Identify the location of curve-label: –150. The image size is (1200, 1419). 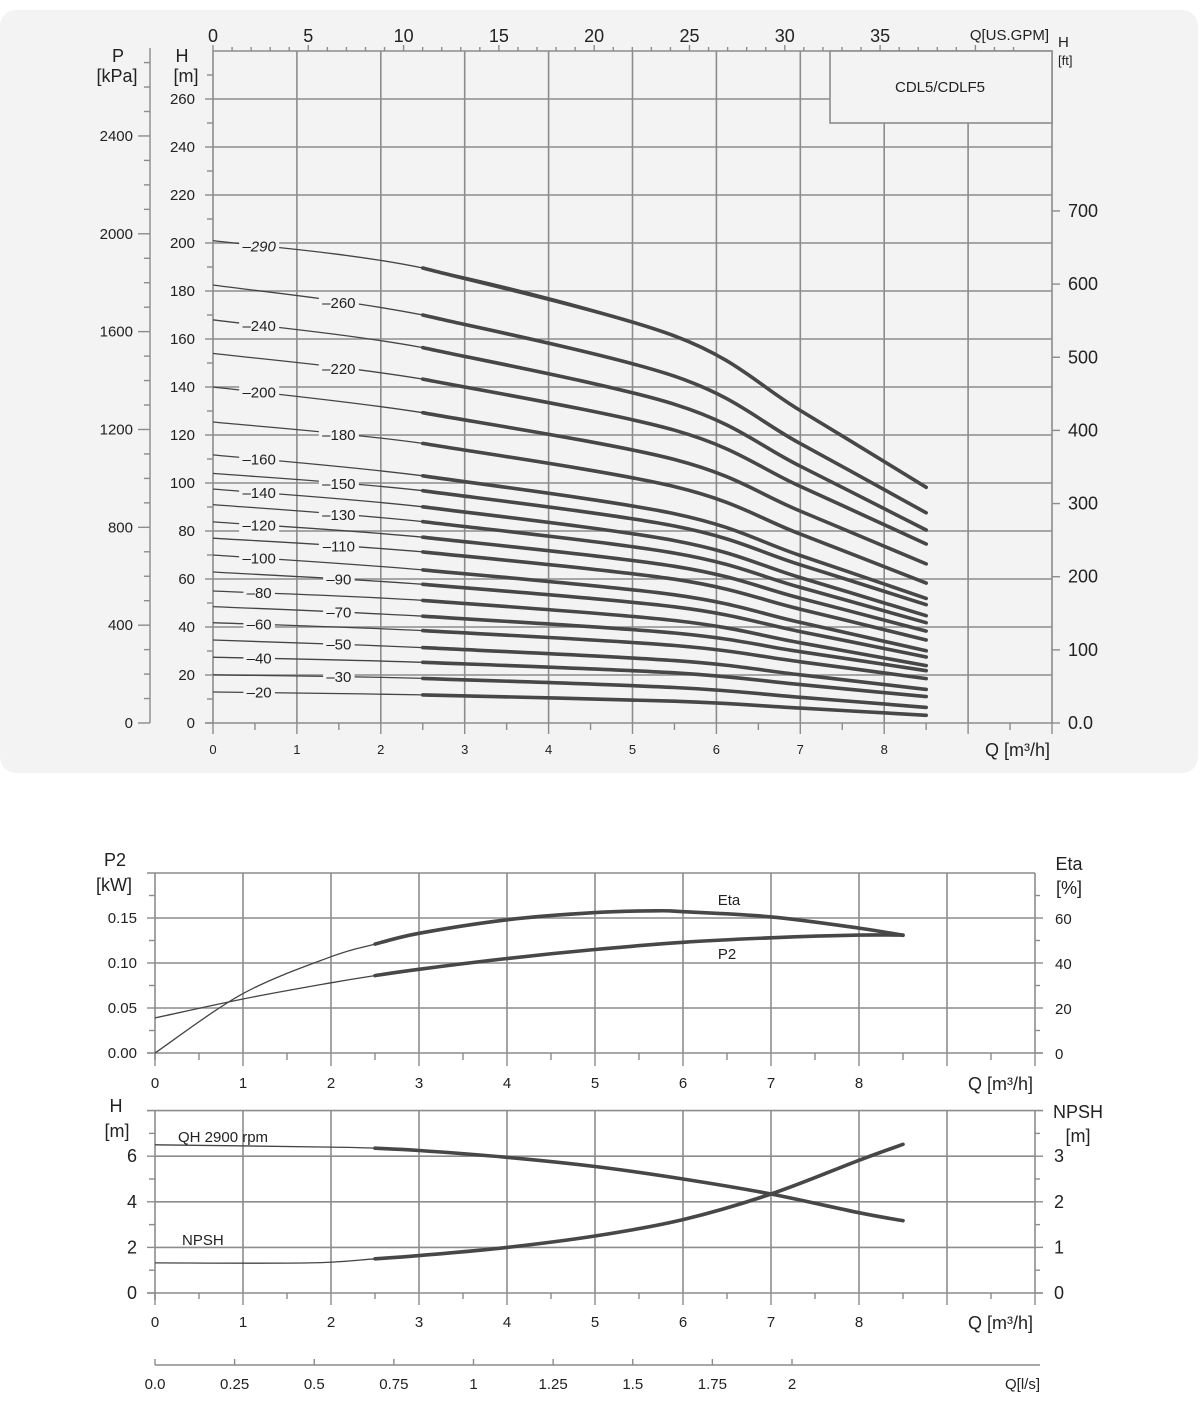
(338, 484).